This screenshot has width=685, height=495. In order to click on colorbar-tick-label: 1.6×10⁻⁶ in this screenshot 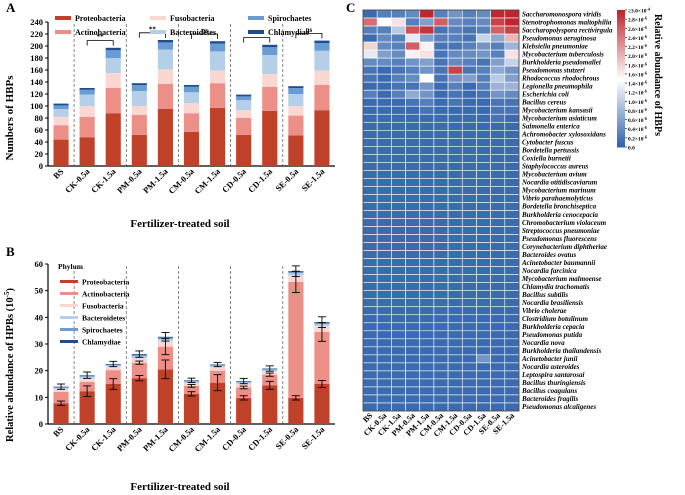, I will do `click(637, 74)`.